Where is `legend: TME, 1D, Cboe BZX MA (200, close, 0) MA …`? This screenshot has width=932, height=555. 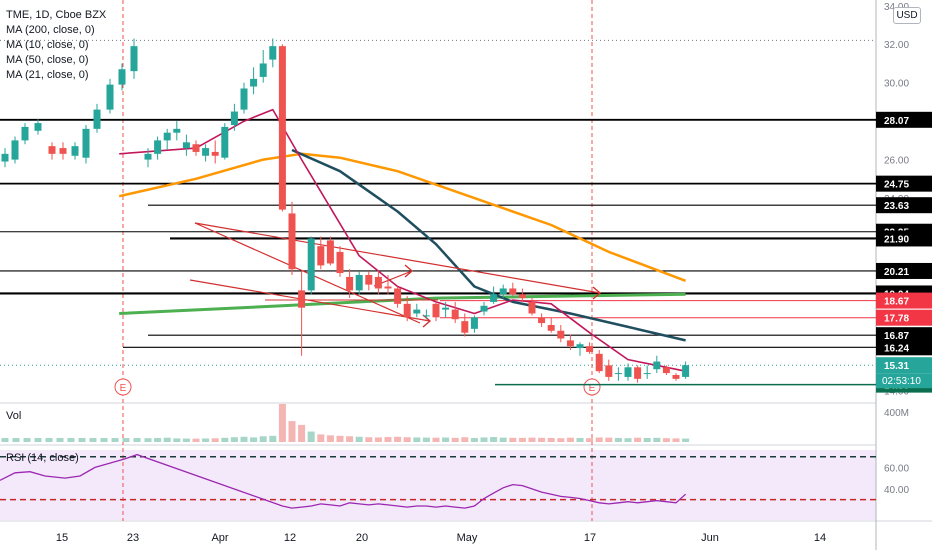 legend: TME, 1D, Cboe BZX MA (200, close, 0) MA … is located at coordinates (56, 45).